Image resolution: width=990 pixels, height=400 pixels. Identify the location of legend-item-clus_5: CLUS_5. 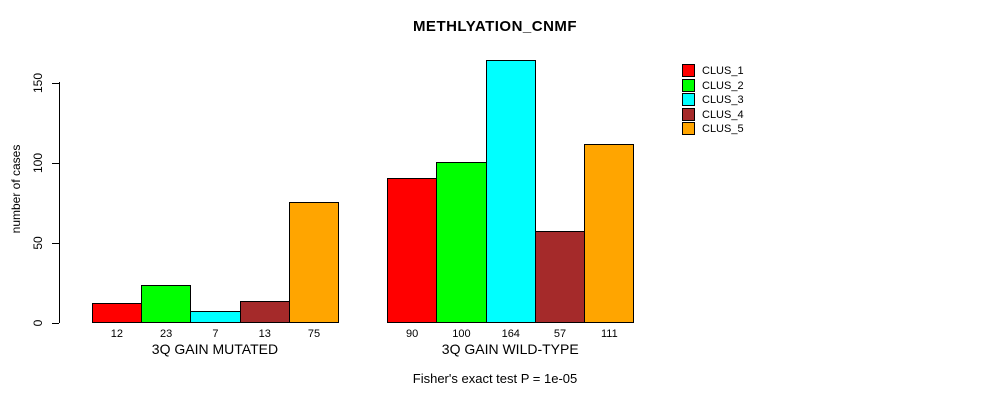
(713, 128).